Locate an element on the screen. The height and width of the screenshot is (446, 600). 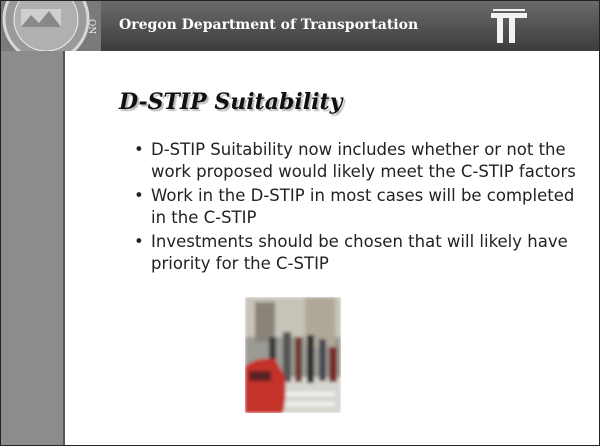
sidebar is located at coordinates (33, 248).